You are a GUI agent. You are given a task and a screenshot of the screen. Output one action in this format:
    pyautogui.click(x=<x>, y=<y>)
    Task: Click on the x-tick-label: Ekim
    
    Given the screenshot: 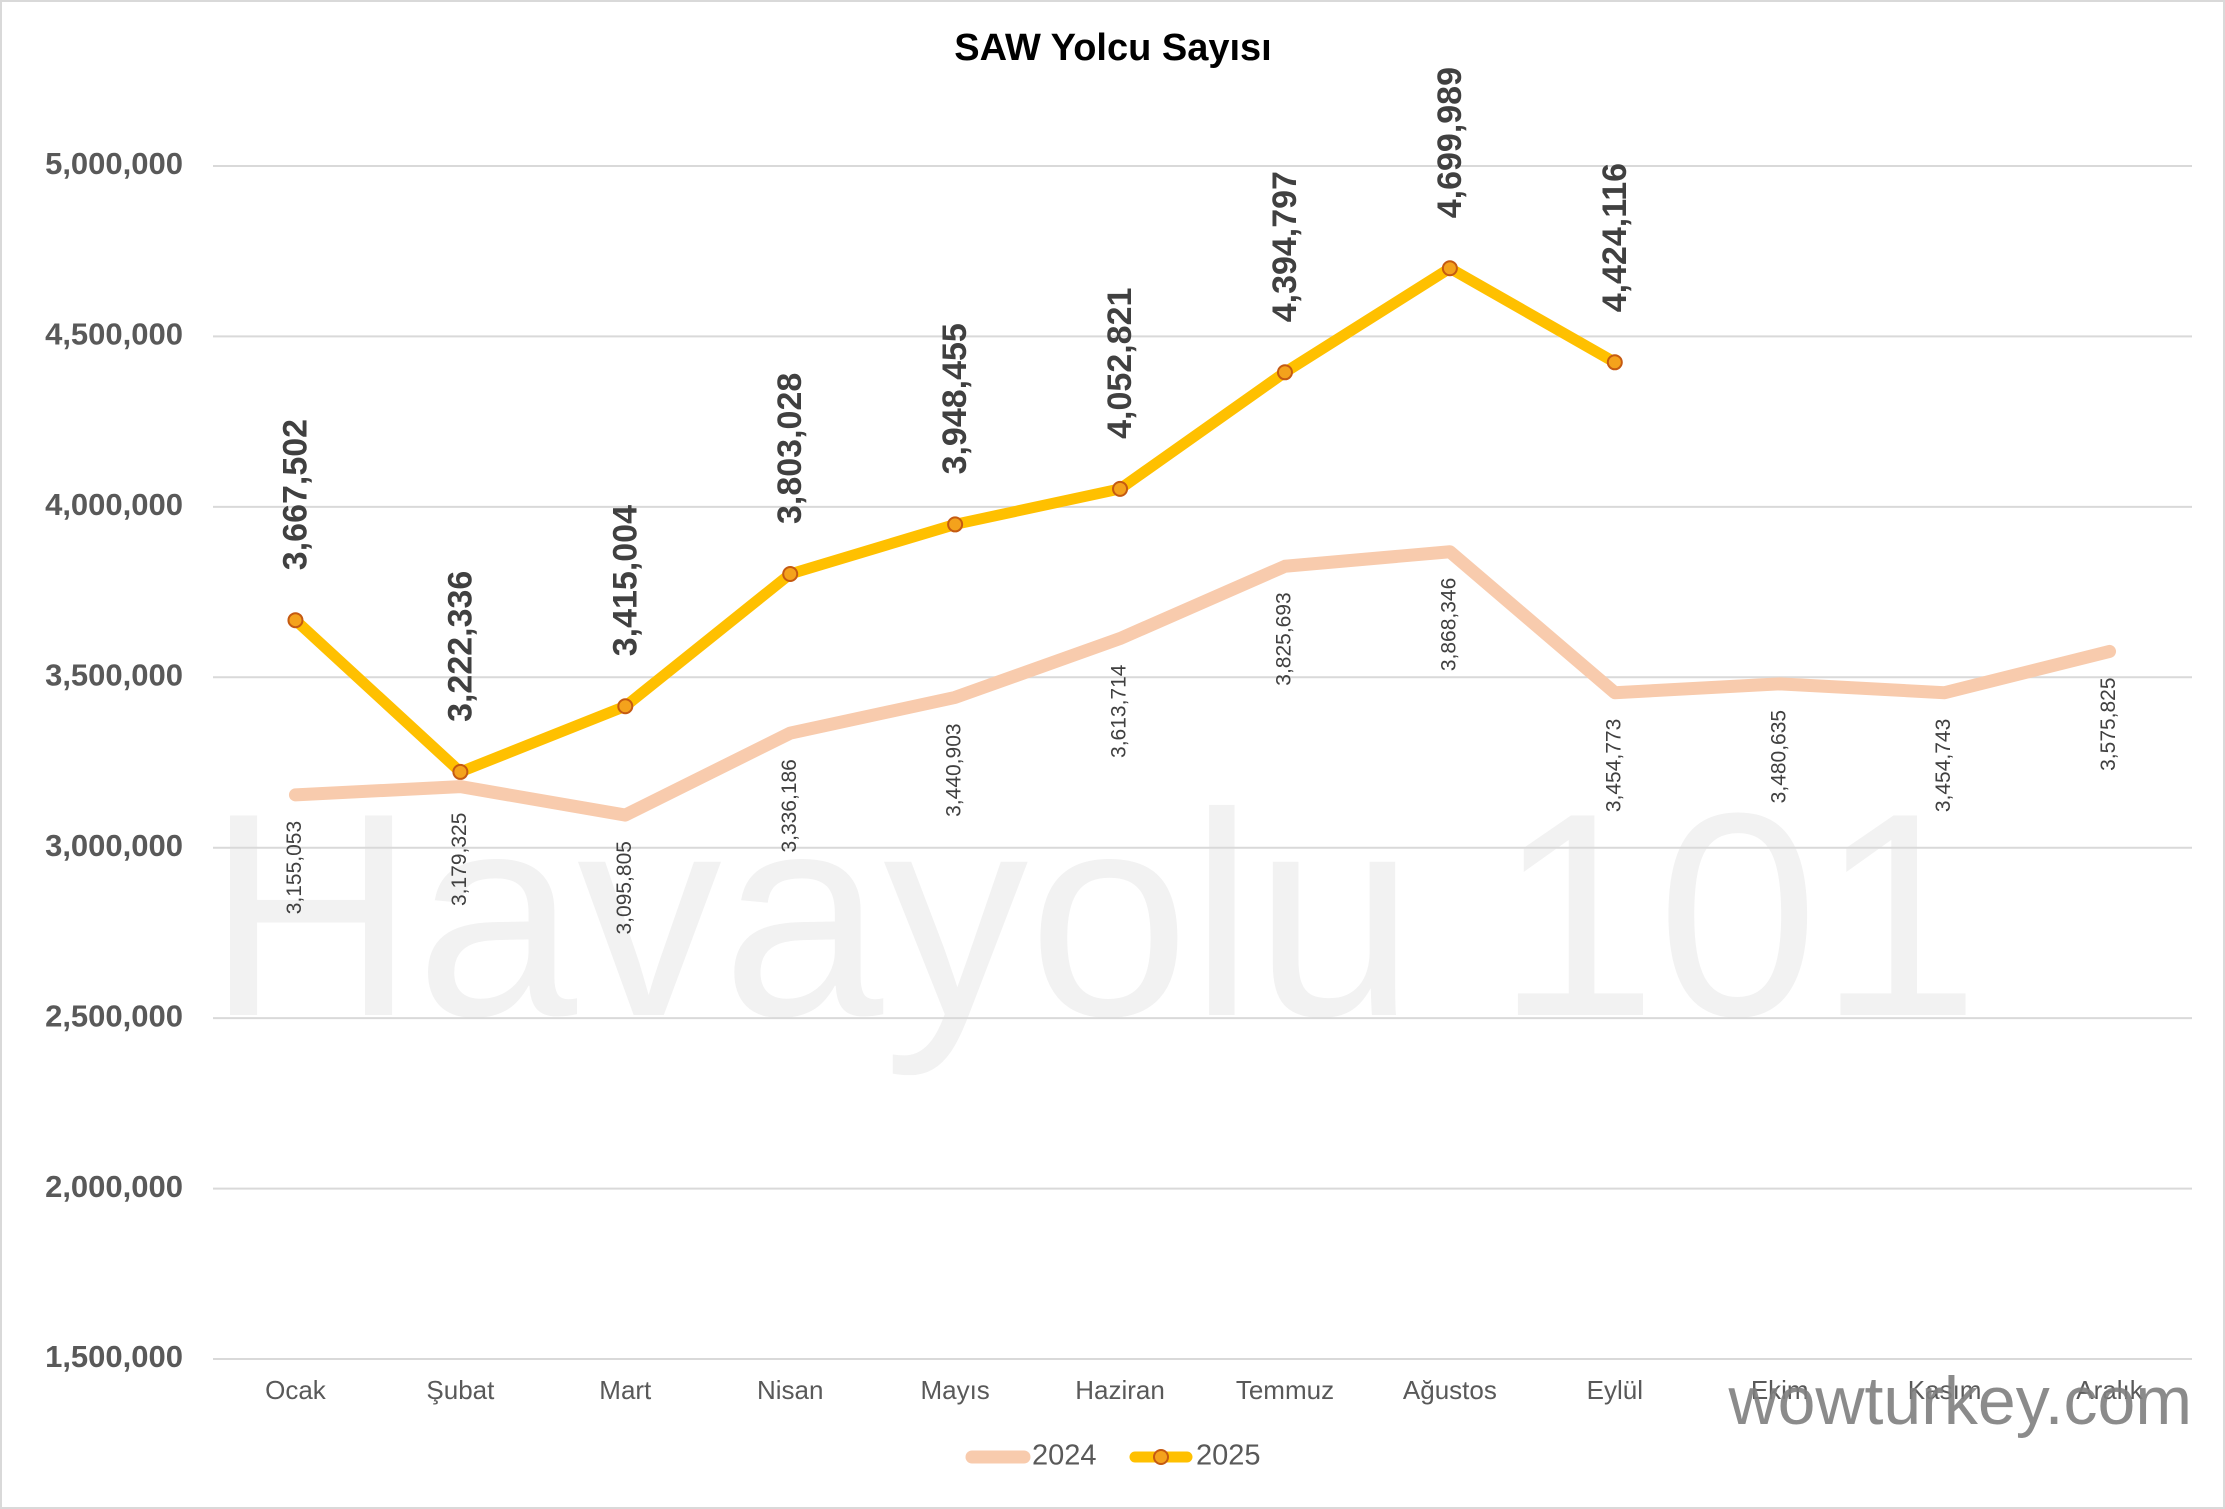 What is the action you would take?
    pyautogui.click(x=1780, y=1390)
    